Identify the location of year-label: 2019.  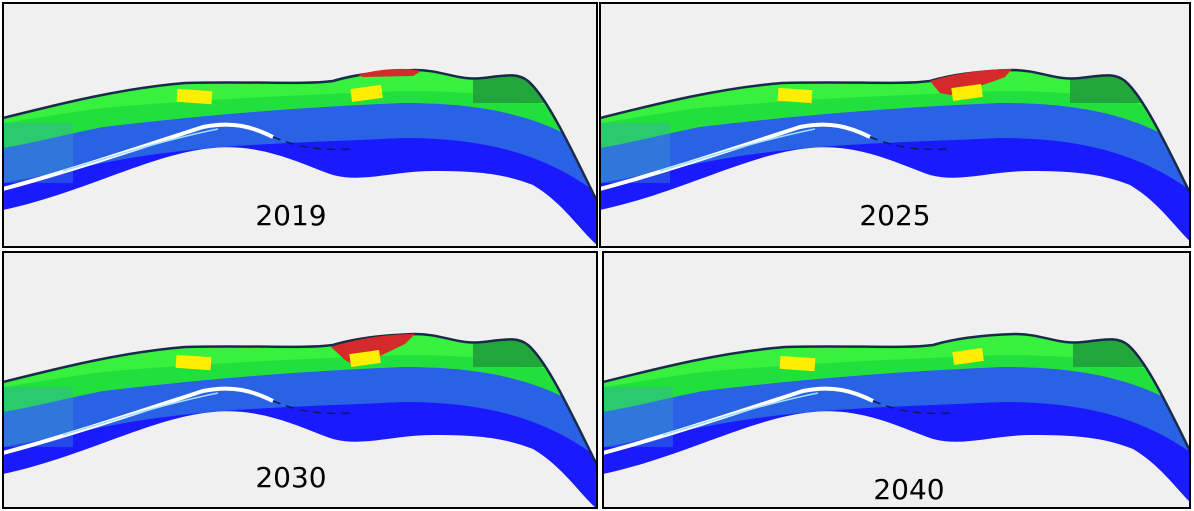
(290, 215).